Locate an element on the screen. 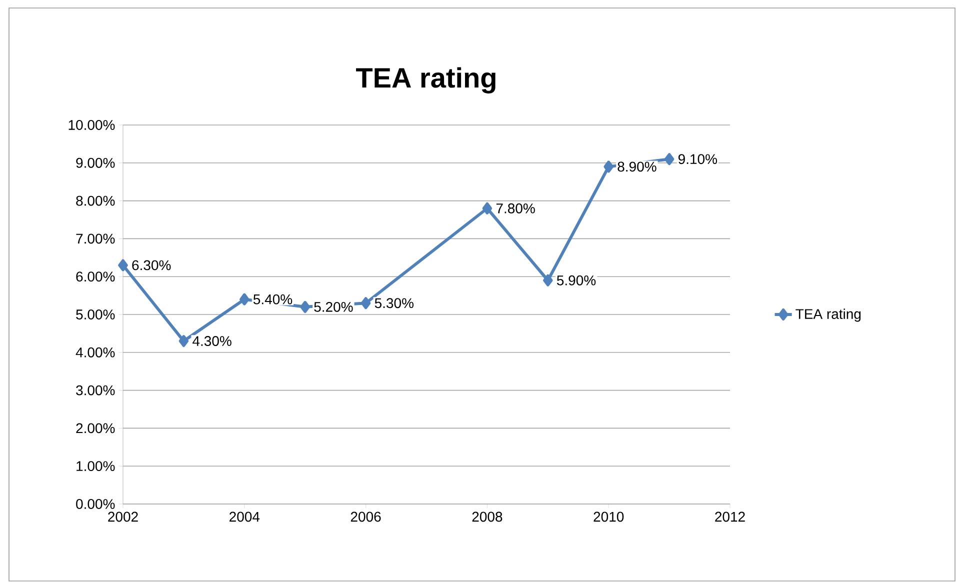  y-tick-label: 4.00% is located at coordinates (95, 352).